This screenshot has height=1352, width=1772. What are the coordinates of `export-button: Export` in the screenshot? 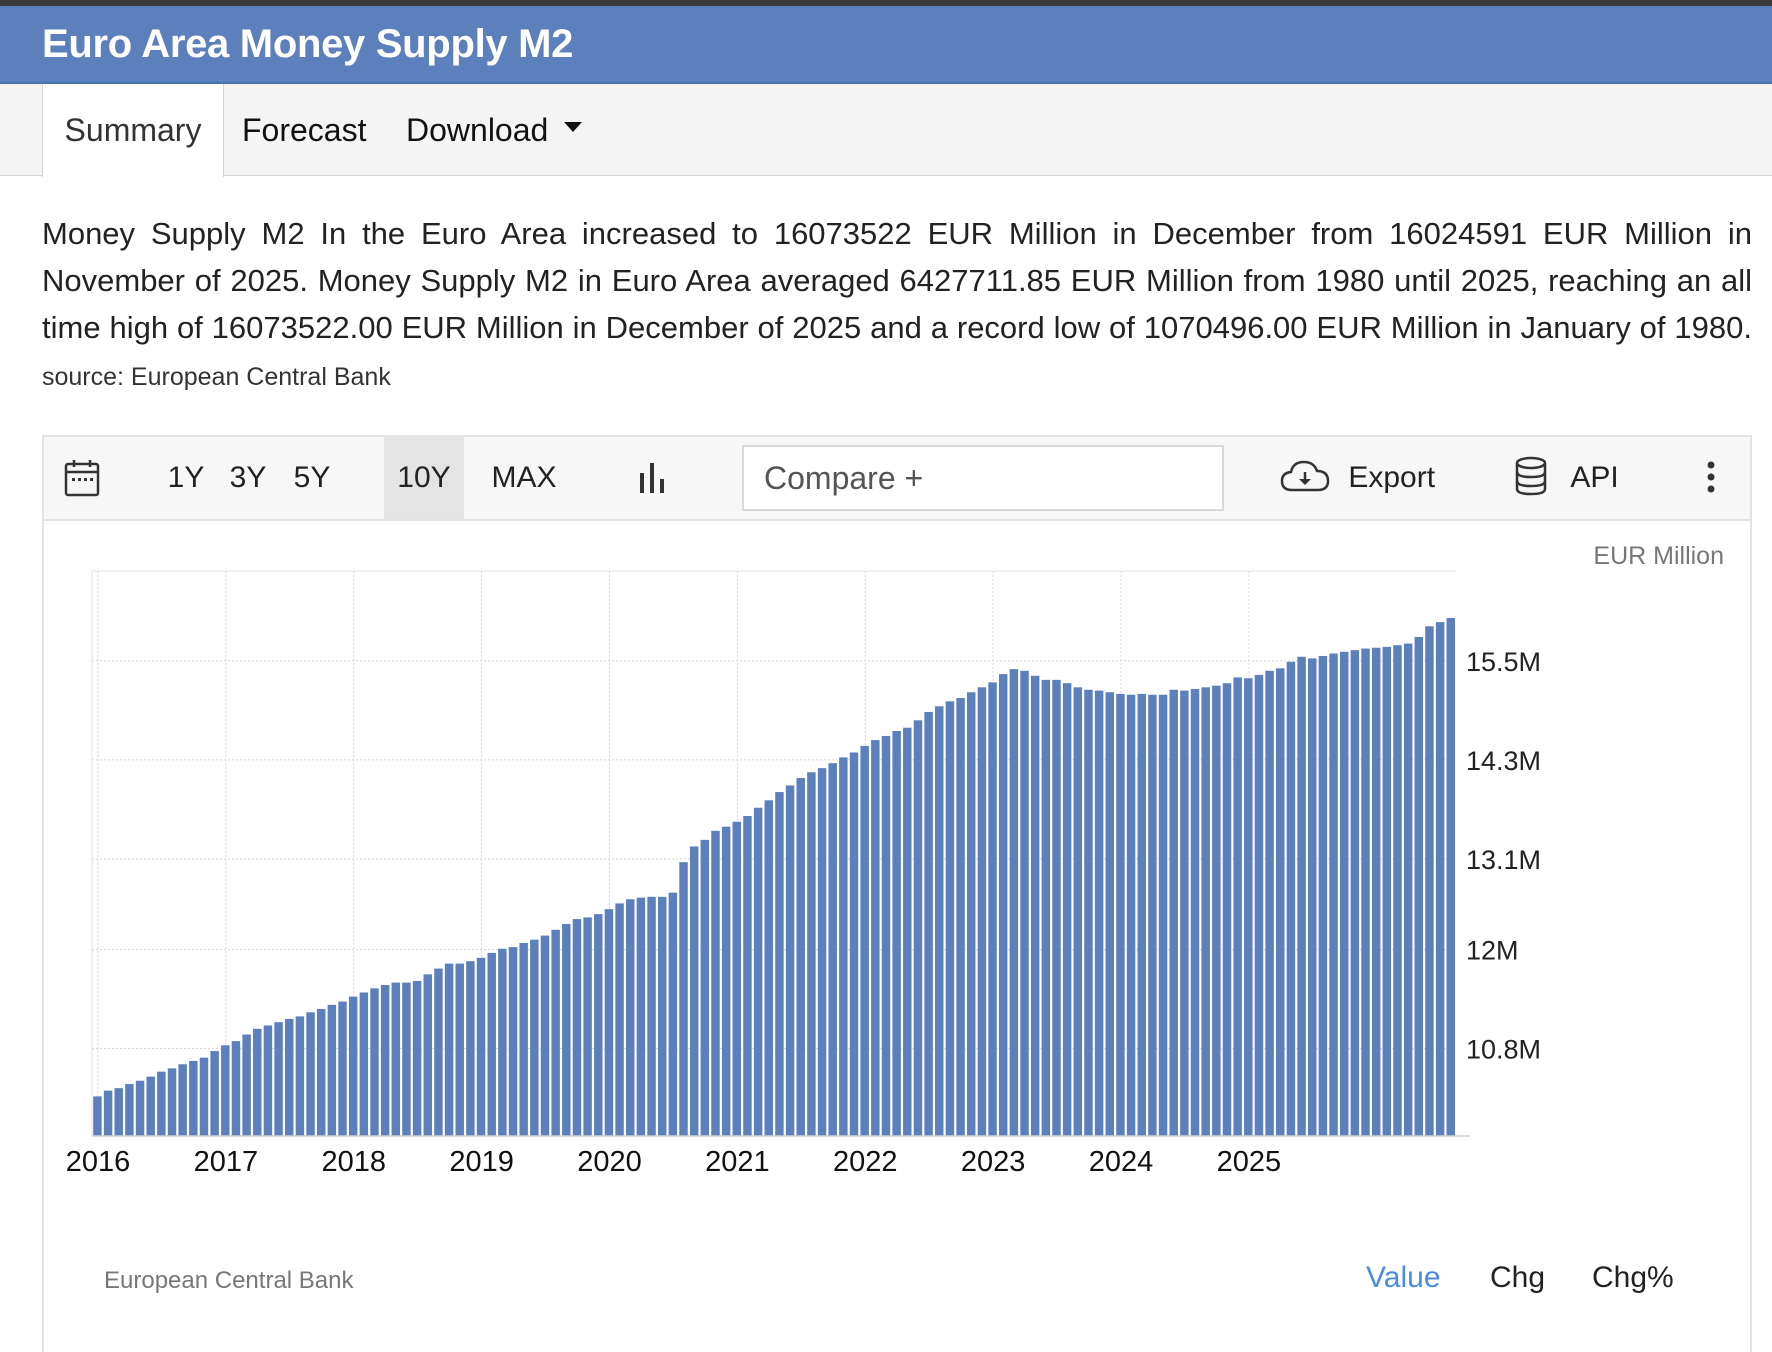 It's located at (1360, 478).